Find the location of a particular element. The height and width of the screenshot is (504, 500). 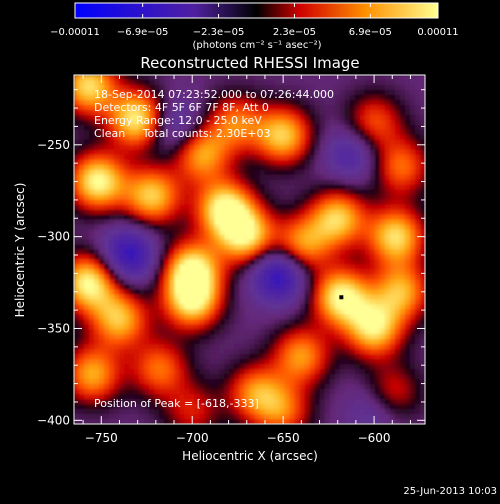

colorbar is located at coordinates (256, 10).